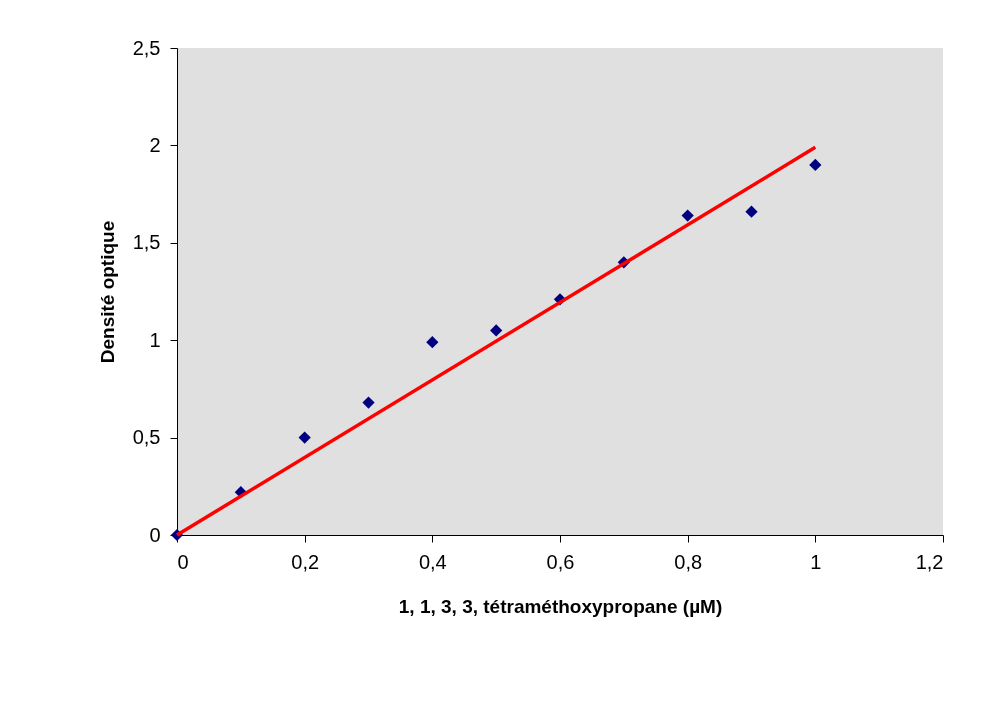  Describe the element at coordinates (688, 561) in the screenshot. I see `x-tick-label: 0,8` at that location.